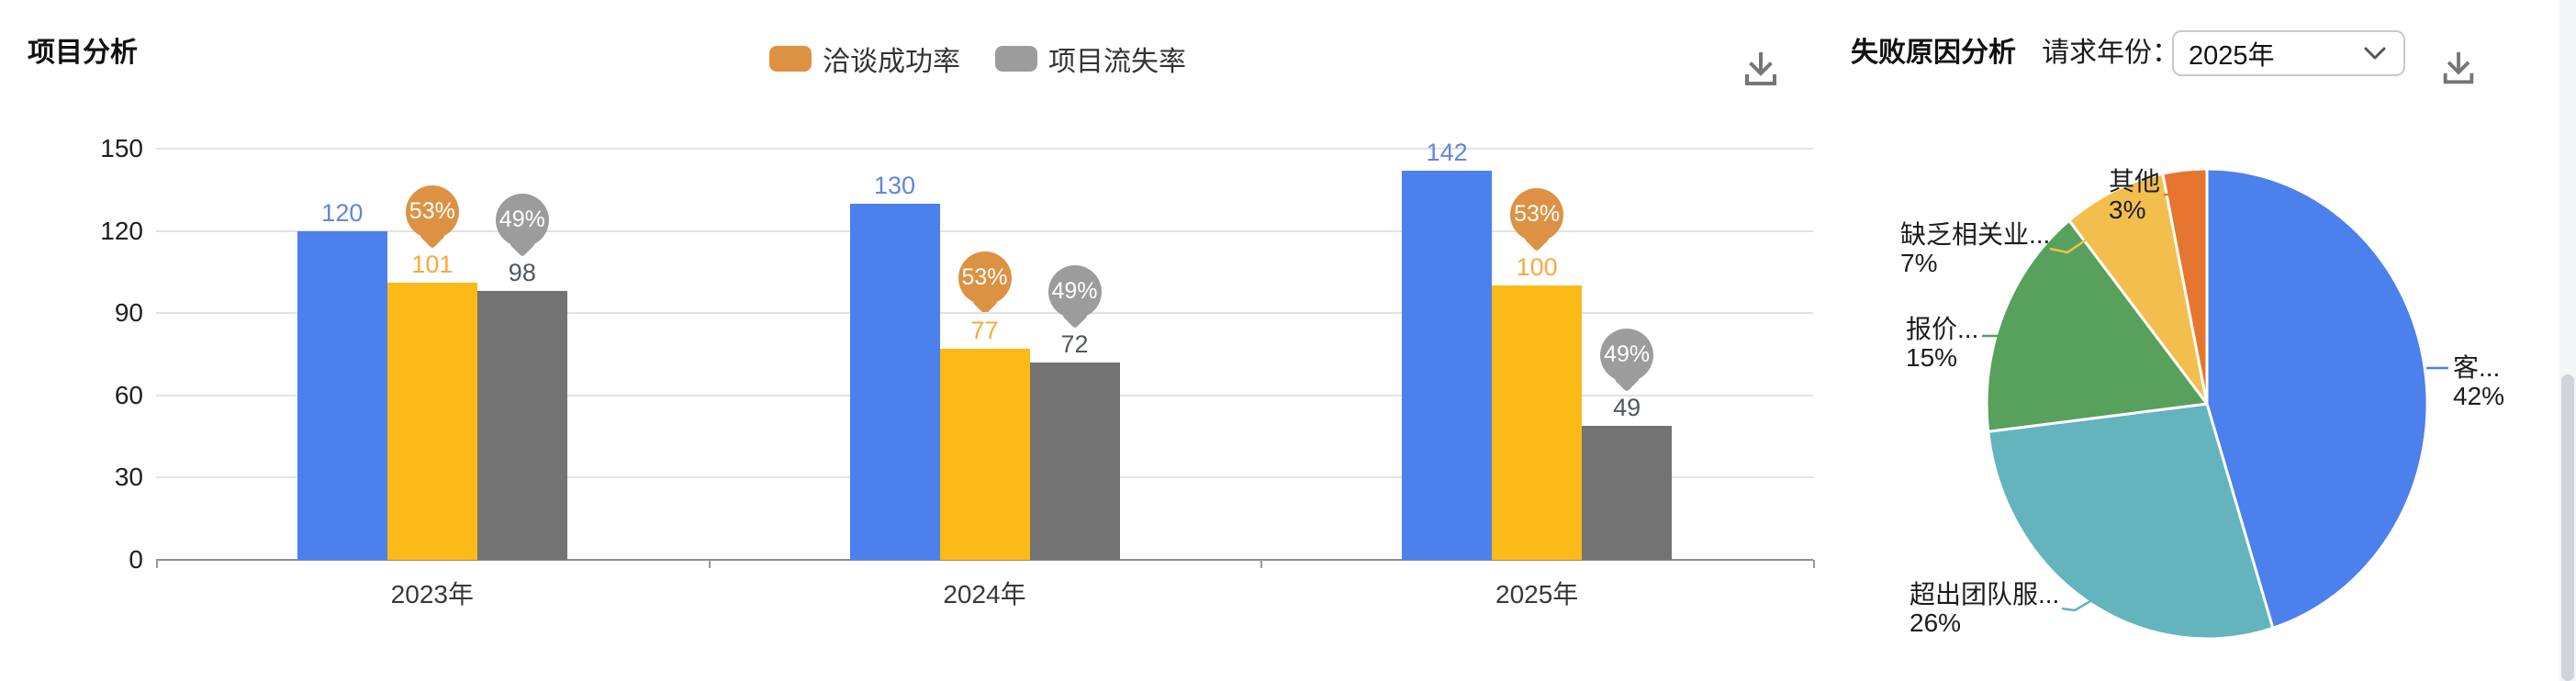 The width and height of the screenshot is (2576, 681). I want to click on scrollbar-thumb, so click(2567, 527).